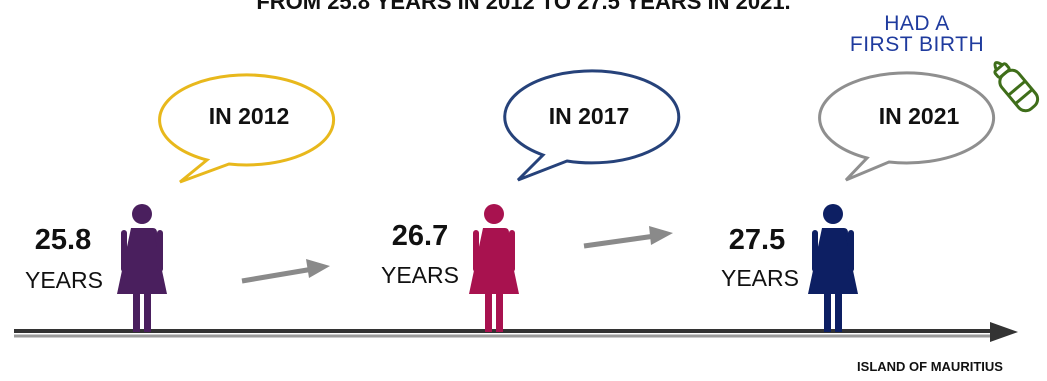  Describe the element at coordinates (63, 240) in the screenshot. I see `age-value: 25.8` at that location.